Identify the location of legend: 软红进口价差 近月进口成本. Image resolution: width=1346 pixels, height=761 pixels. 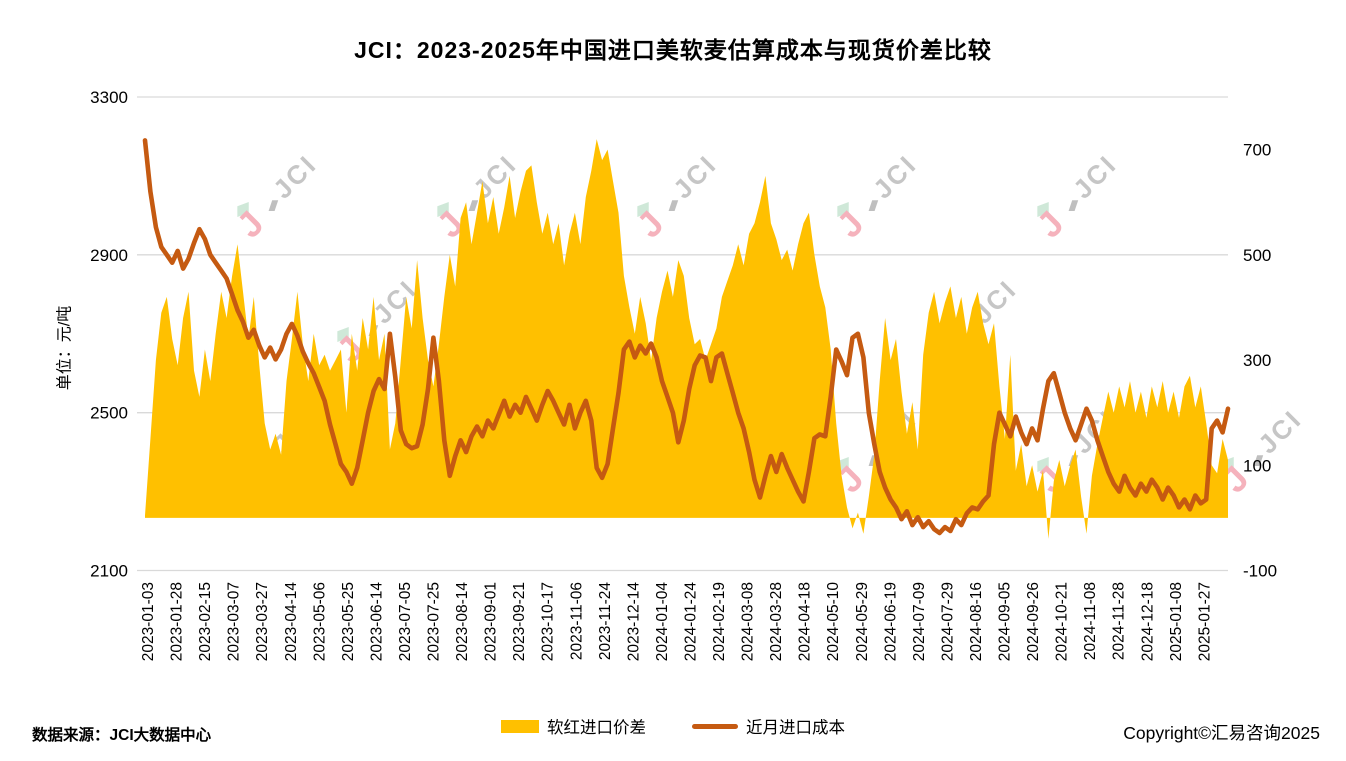
(673, 726).